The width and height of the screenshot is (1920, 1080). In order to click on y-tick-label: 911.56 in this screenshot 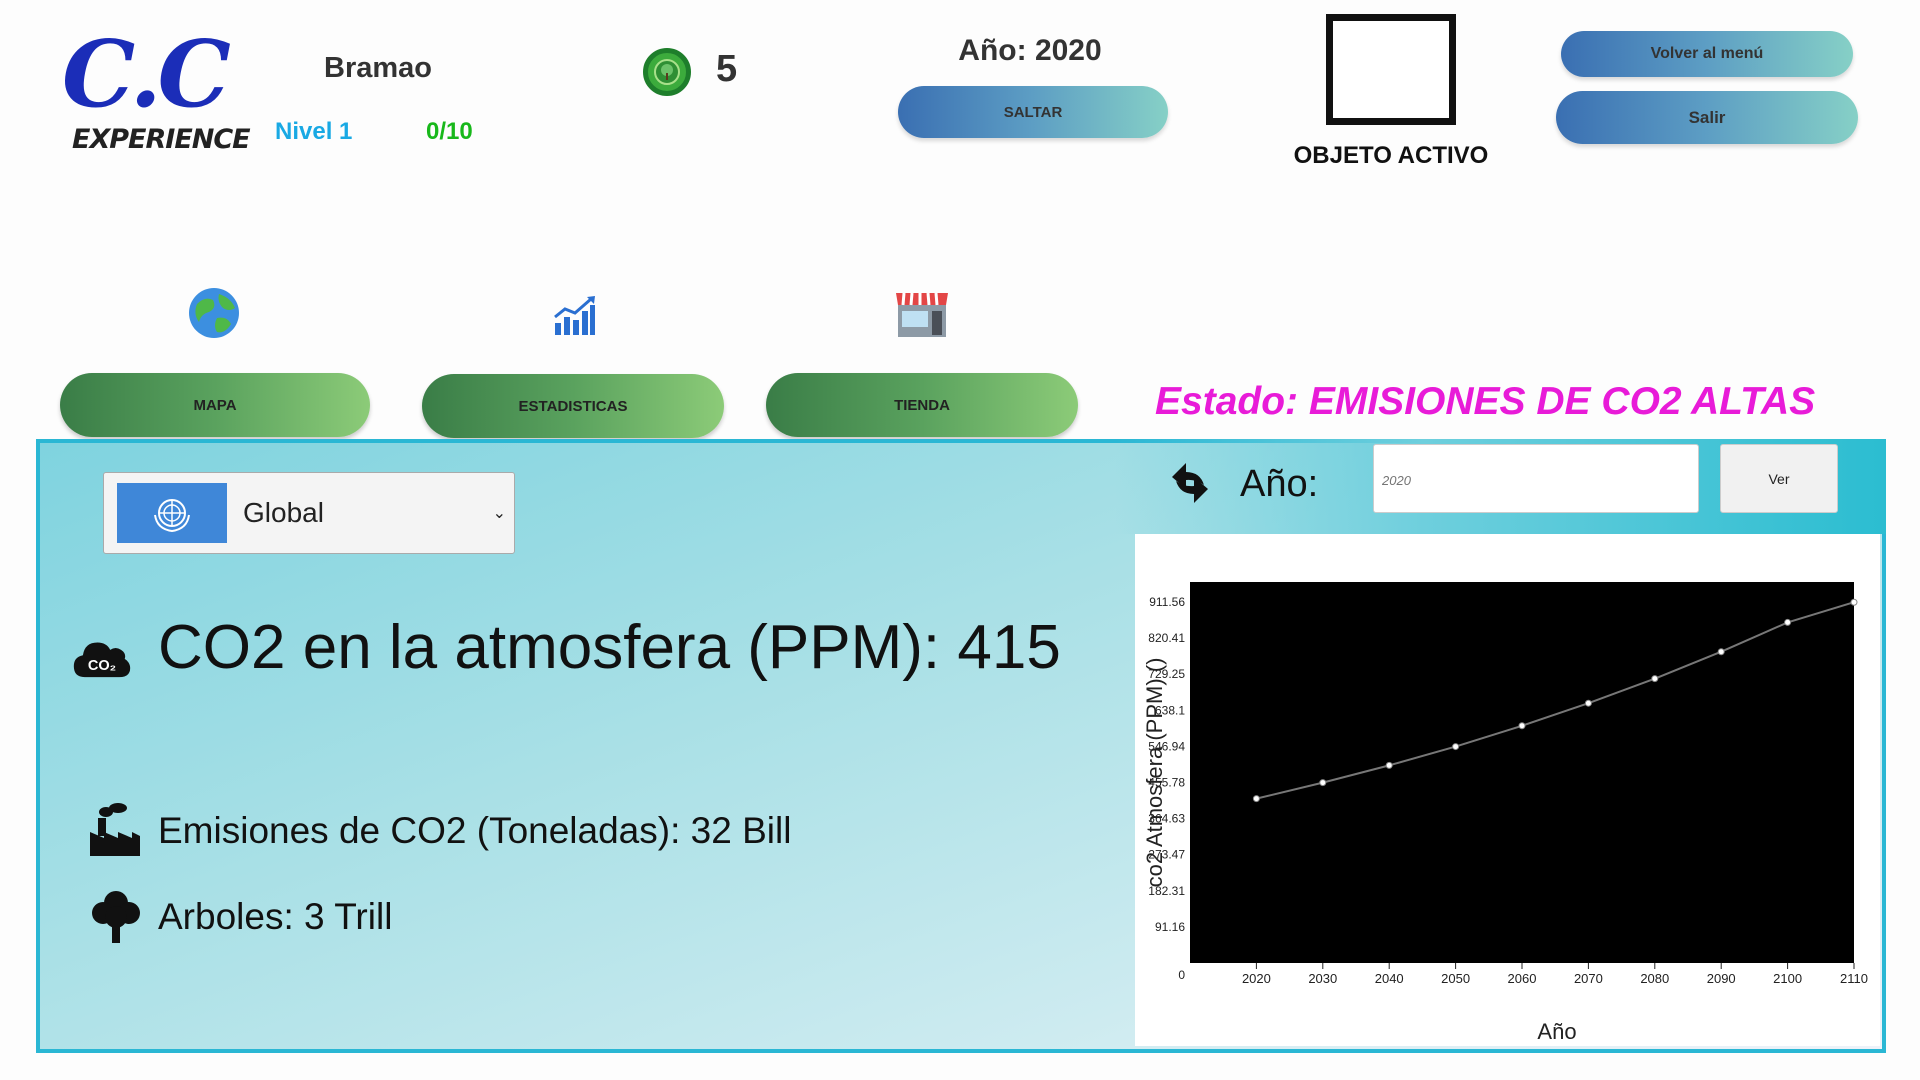, I will do `click(1167, 602)`.